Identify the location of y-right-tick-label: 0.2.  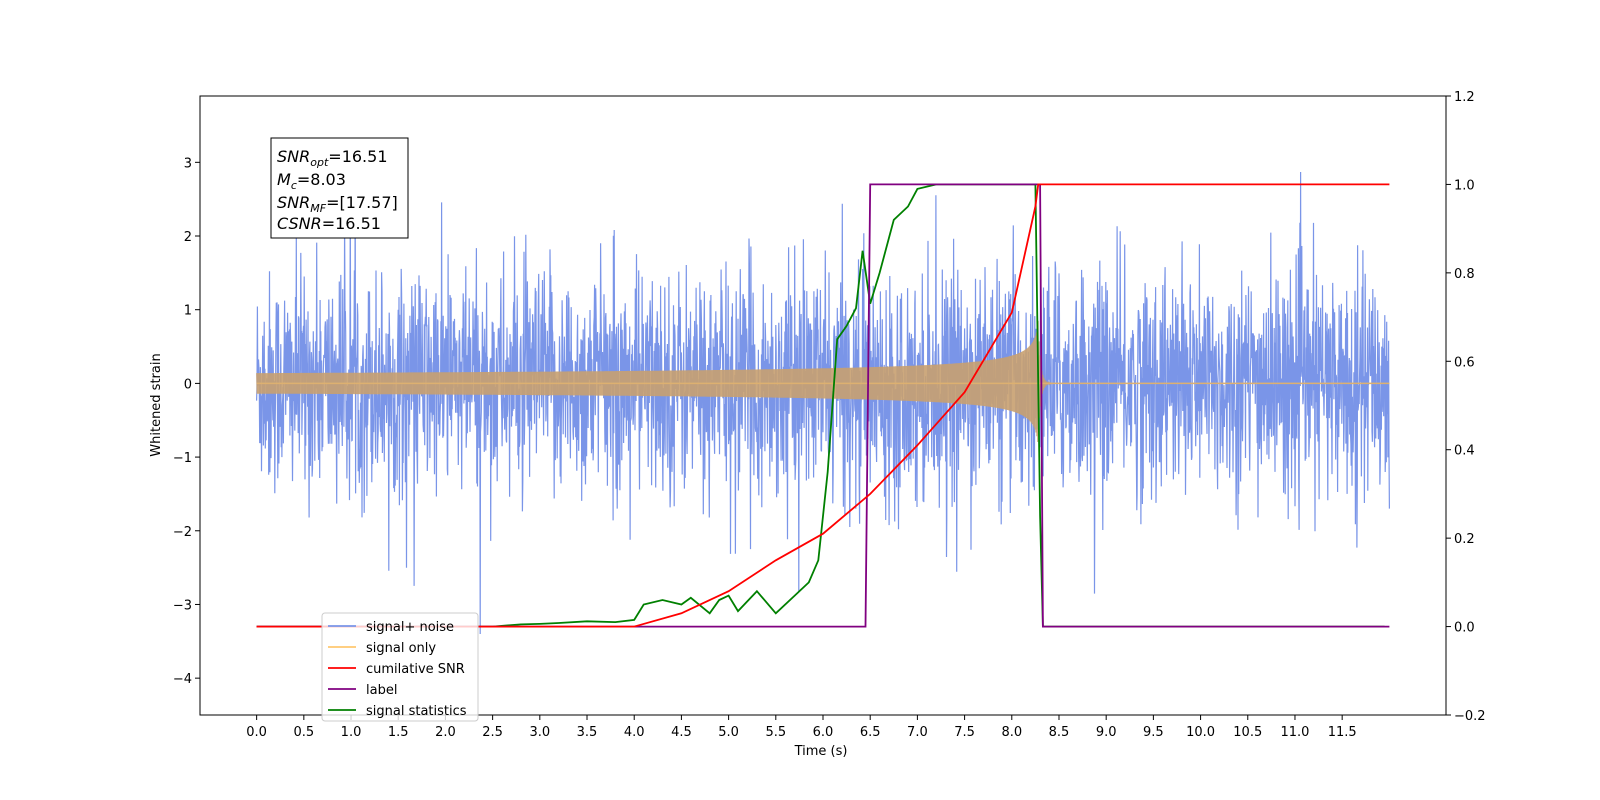
(1464, 539).